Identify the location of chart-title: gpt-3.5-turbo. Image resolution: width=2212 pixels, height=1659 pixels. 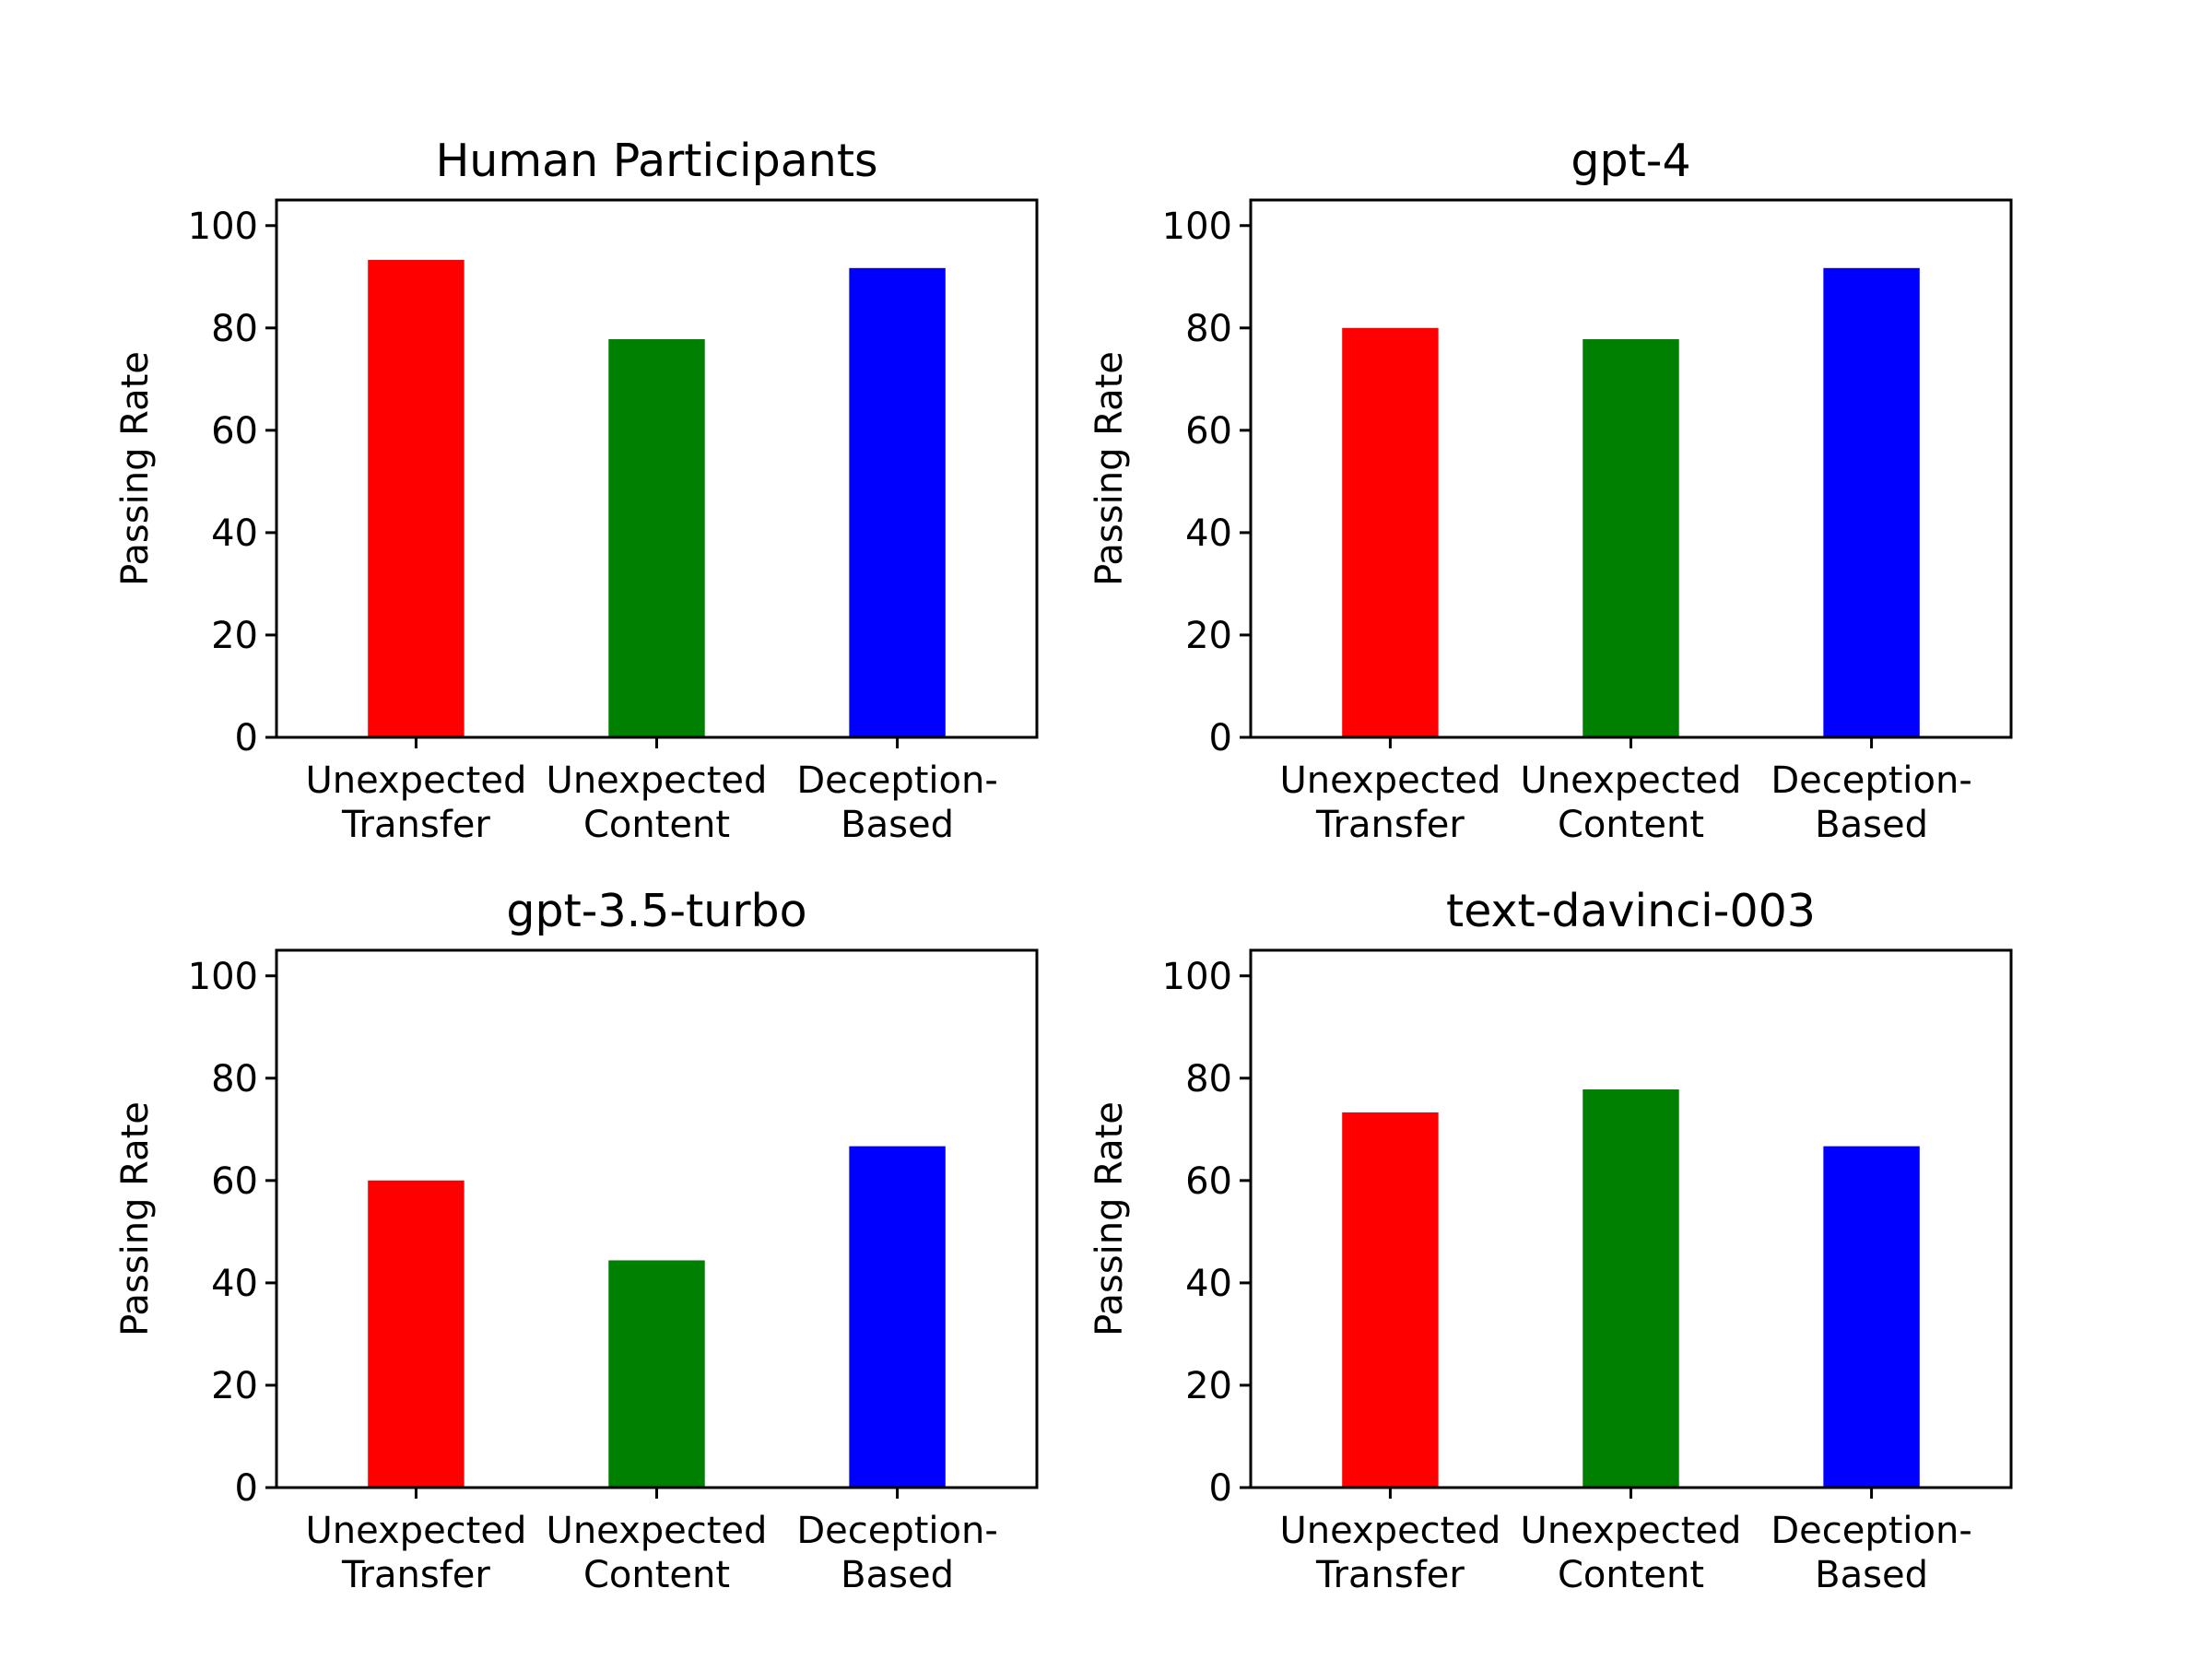
(656, 911).